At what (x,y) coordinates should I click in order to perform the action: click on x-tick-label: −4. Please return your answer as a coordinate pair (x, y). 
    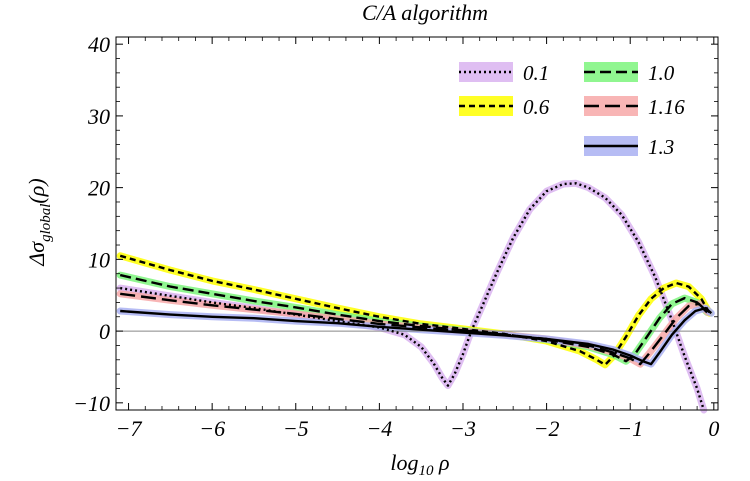
    Looking at the image, I should click on (379, 428).